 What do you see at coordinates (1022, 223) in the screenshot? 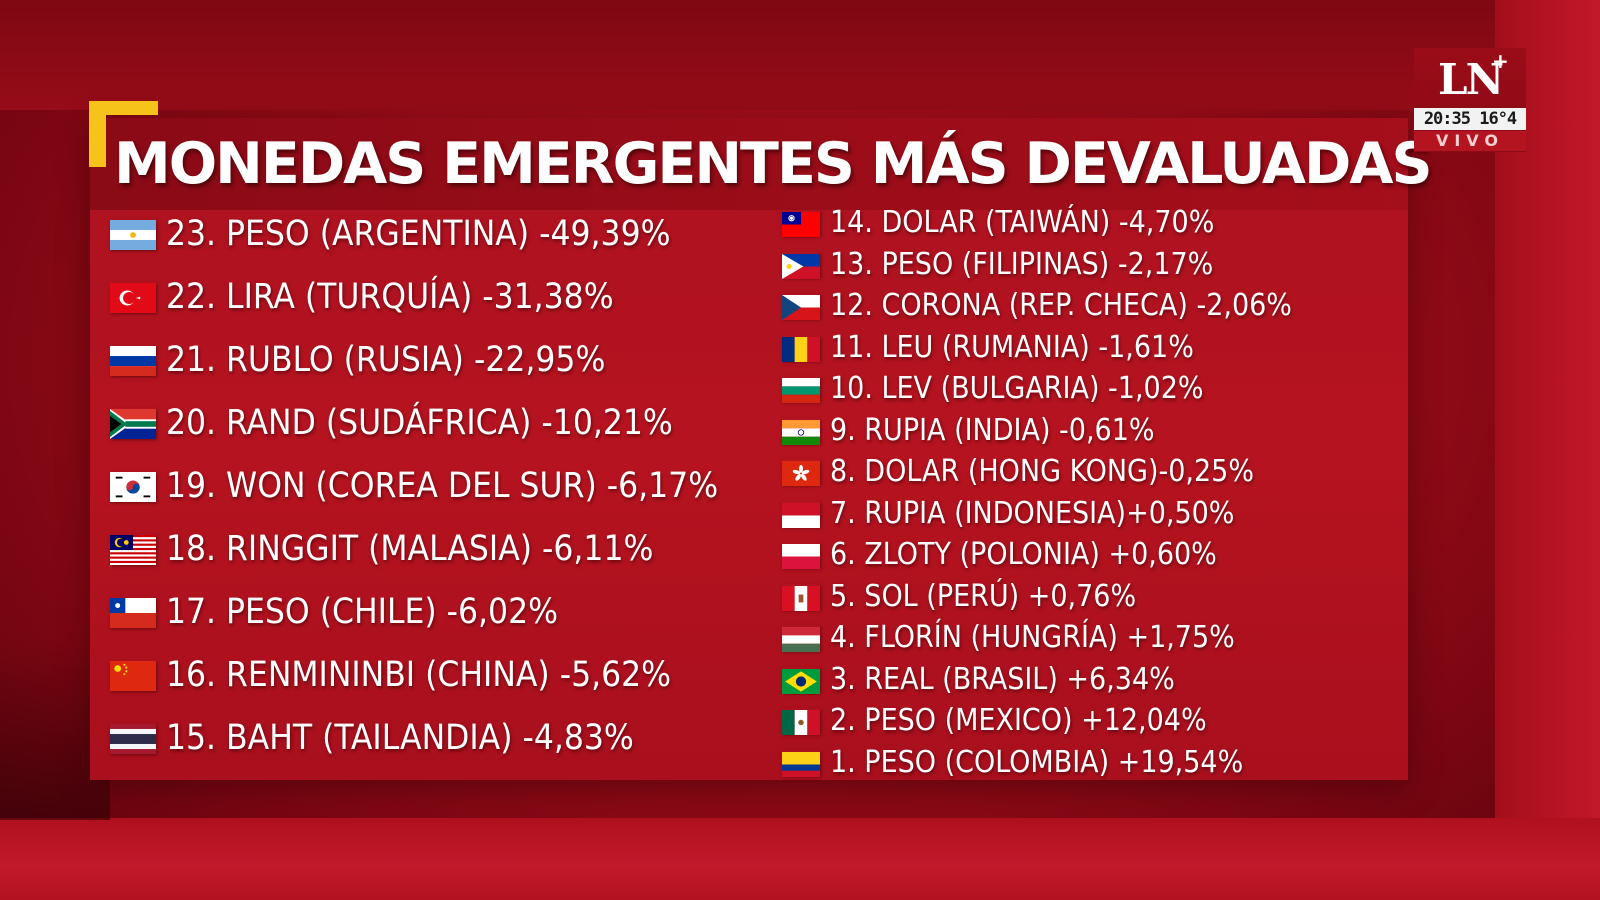
I see `currency-label: 14. DOLAR (TAIWÁN) -4,70%` at bounding box center [1022, 223].